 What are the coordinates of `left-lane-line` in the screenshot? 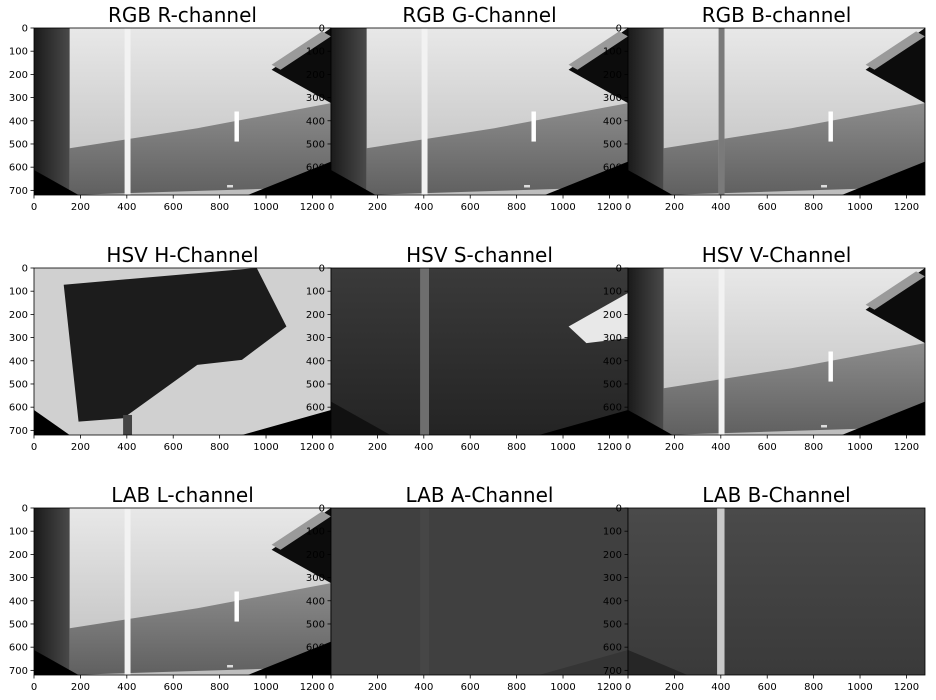 It's located at (424, 111).